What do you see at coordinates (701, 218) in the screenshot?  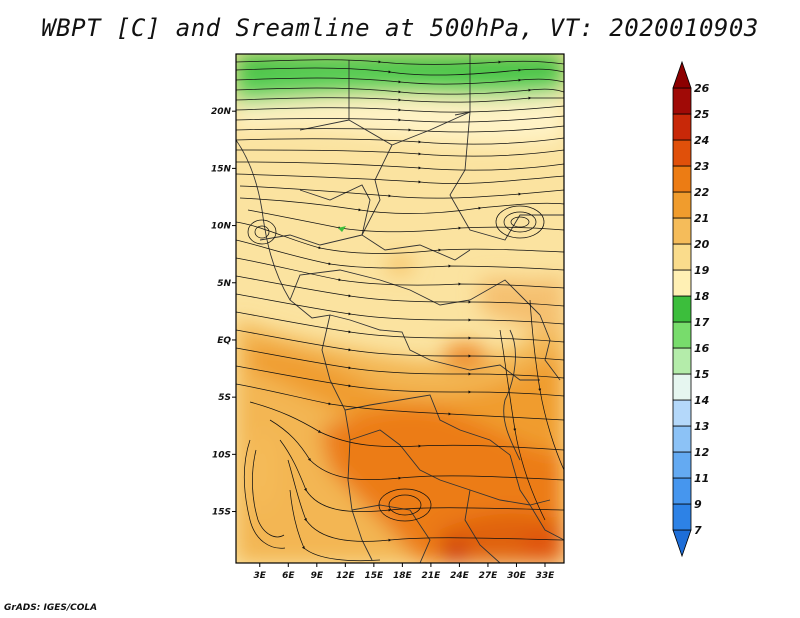 I see `colorbar-label: 21` at bounding box center [701, 218].